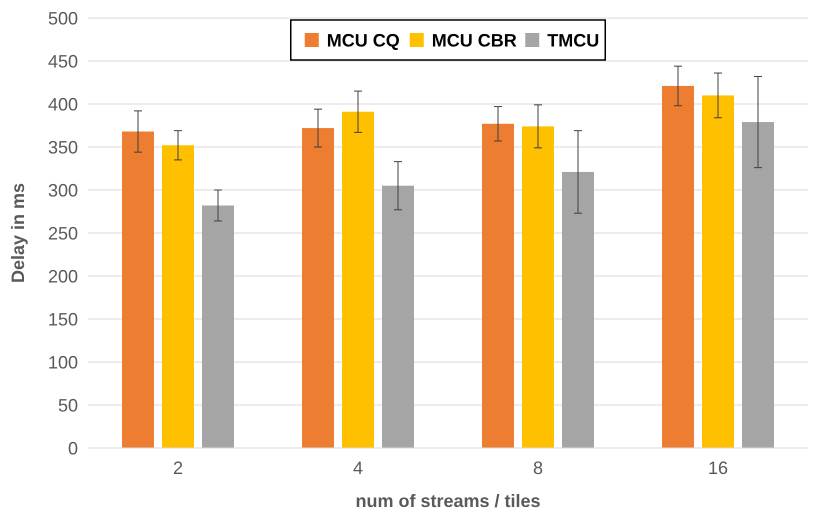  Describe the element at coordinates (538, 468) in the screenshot. I see `x-tick-label: 8` at that location.